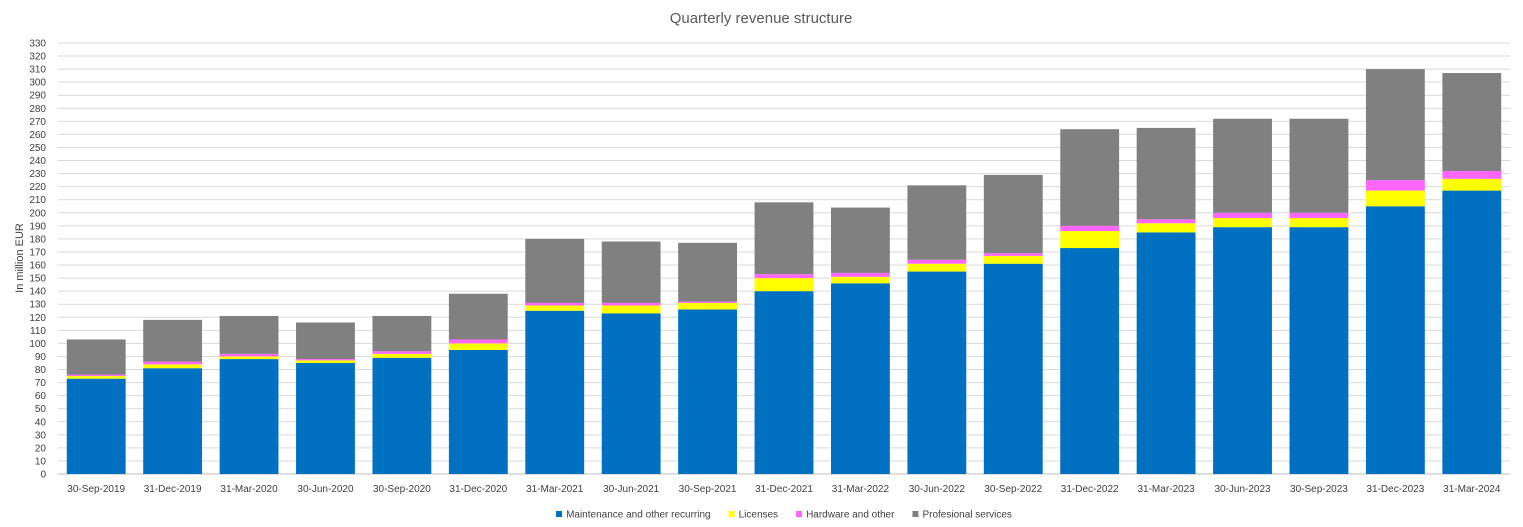 Image resolution: width=1523 pixels, height=527 pixels. What do you see at coordinates (37, 122) in the screenshot?
I see `y-tick-label: 270` at bounding box center [37, 122].